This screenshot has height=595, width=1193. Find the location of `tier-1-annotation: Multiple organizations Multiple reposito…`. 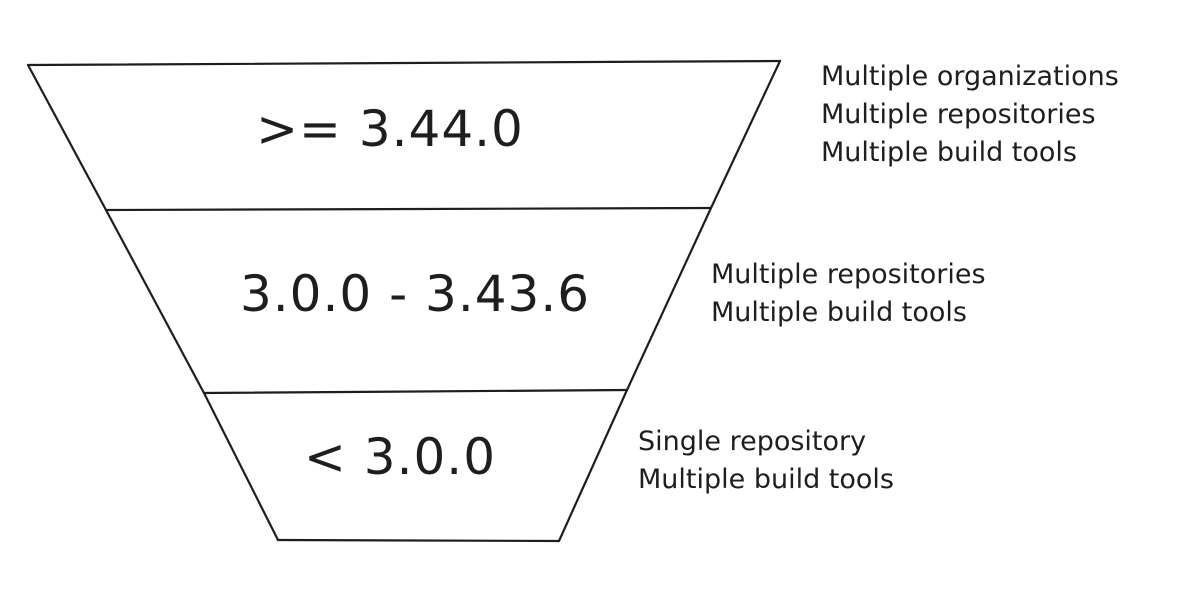

tier-1-annotation: Multiple organizations Multiple reposito… is located at coordinates (970, 115).